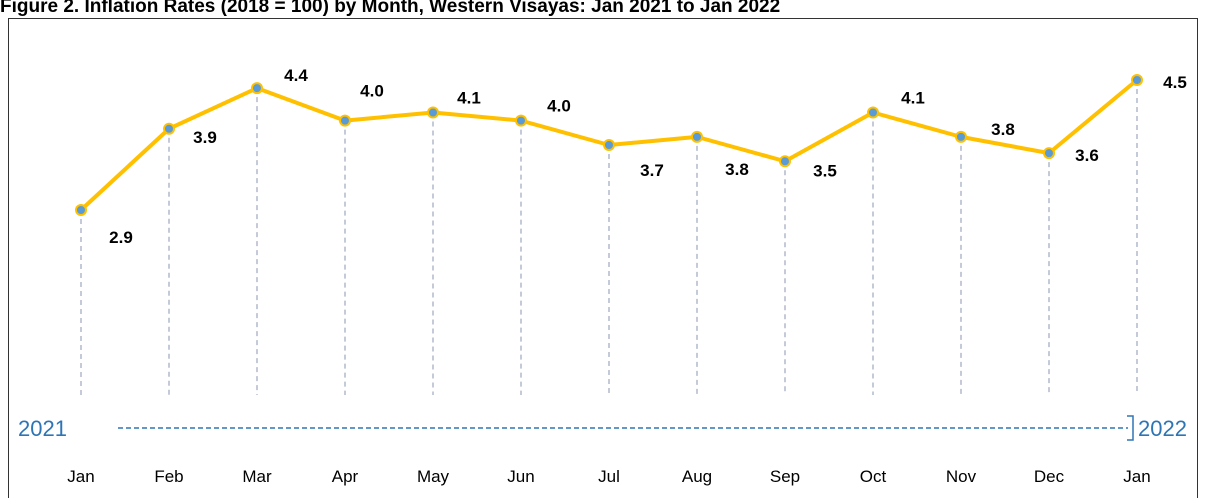 Image resolution: width=1206 pixels, height=498 pixels. What do you see at coordinates (697, 476) in the screenshot?
I see `x-tick-label: Aug` at bounding box center [697, 476].